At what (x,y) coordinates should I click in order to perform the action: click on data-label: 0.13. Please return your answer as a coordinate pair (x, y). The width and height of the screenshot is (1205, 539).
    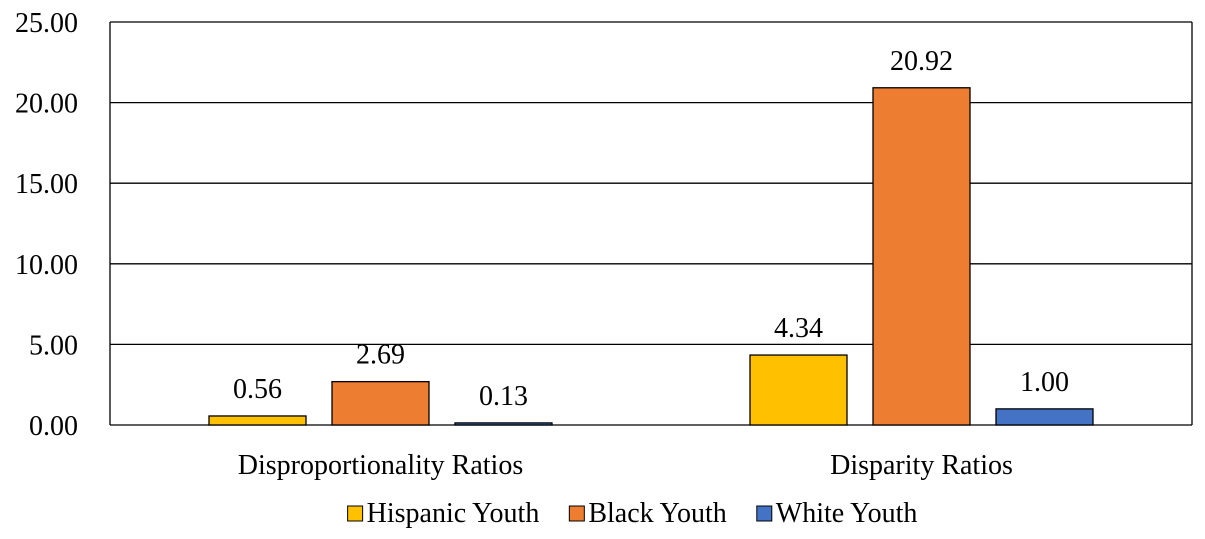
    Looking at the image, I should click on (503, 396).